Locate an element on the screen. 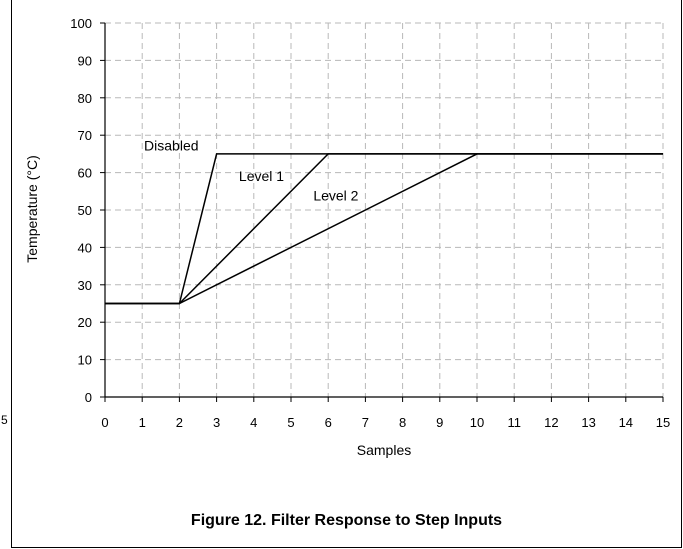 Image resolution: width=683 pixels, height=549 pixels. x-axis-label: Samples is located at coordinates (384, 450).